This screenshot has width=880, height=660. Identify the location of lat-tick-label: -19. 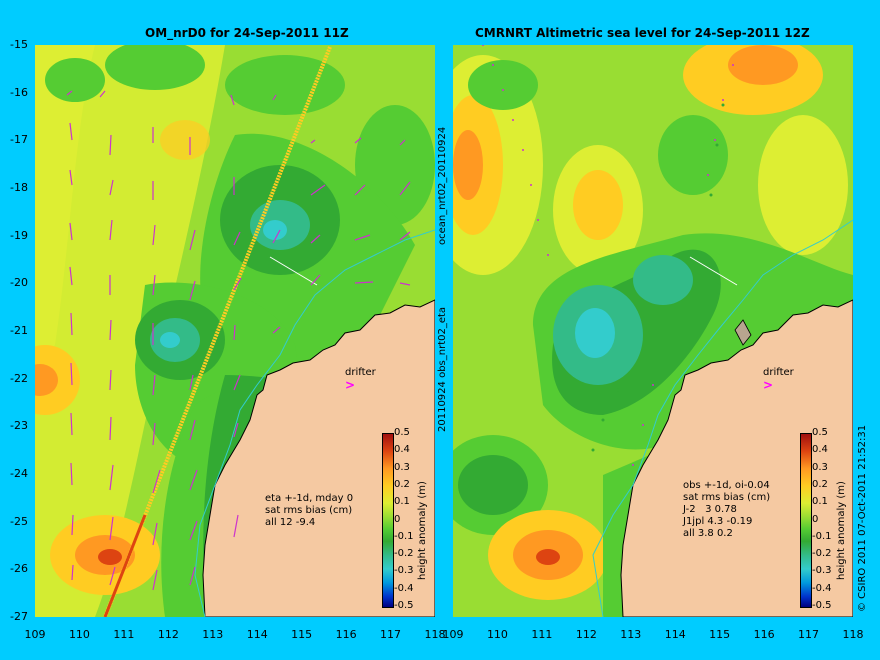
(19, 235).